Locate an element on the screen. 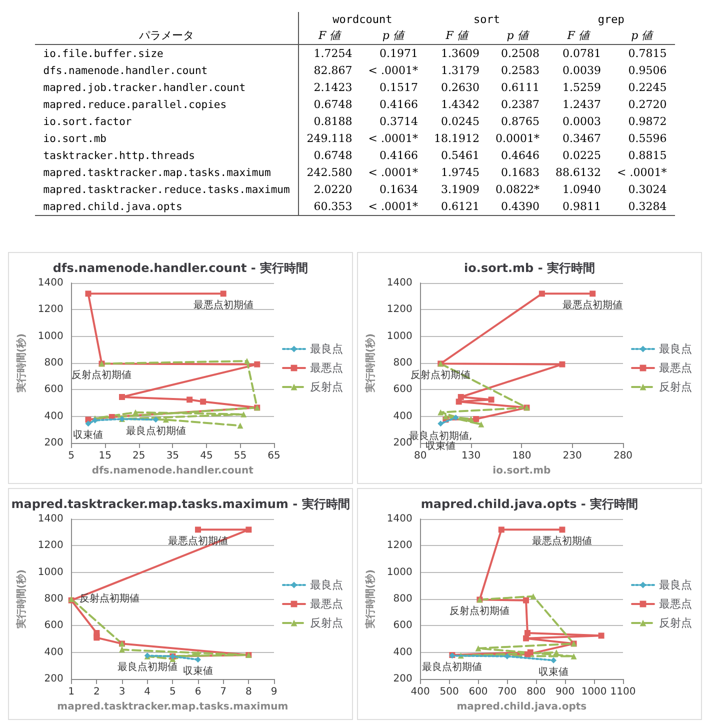 This screenshot has height=722, width=710. text: 0.6748 is located at coordinates (333, 155).